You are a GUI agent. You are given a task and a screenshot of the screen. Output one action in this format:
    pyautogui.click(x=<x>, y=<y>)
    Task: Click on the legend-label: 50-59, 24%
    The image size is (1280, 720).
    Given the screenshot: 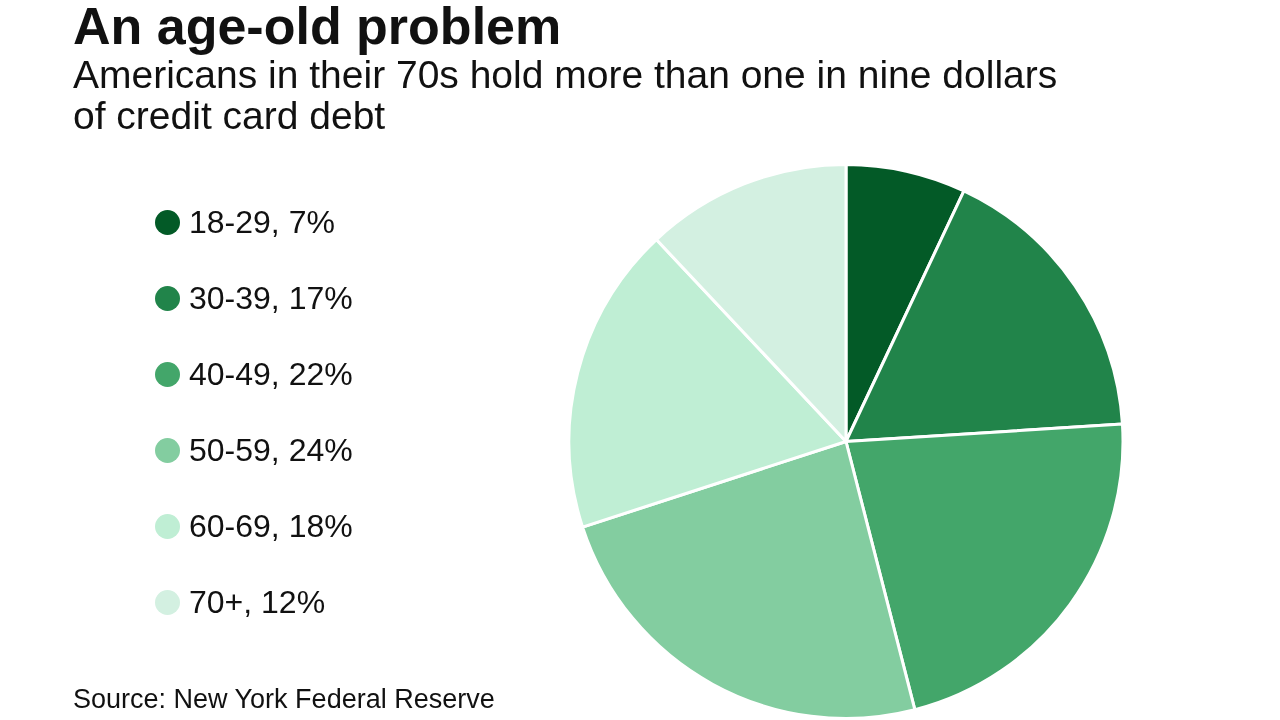 What is the action you would take?
    pyautogui.click(x=271, y=450)
    